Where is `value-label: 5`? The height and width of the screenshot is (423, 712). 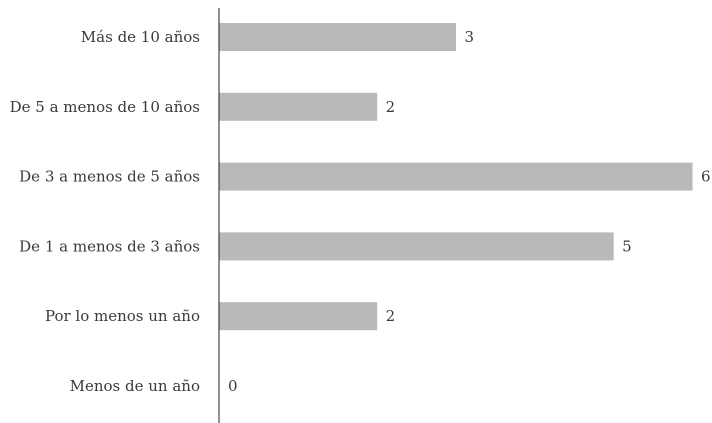
value-label: 5 is located at coordinates (627, 246).